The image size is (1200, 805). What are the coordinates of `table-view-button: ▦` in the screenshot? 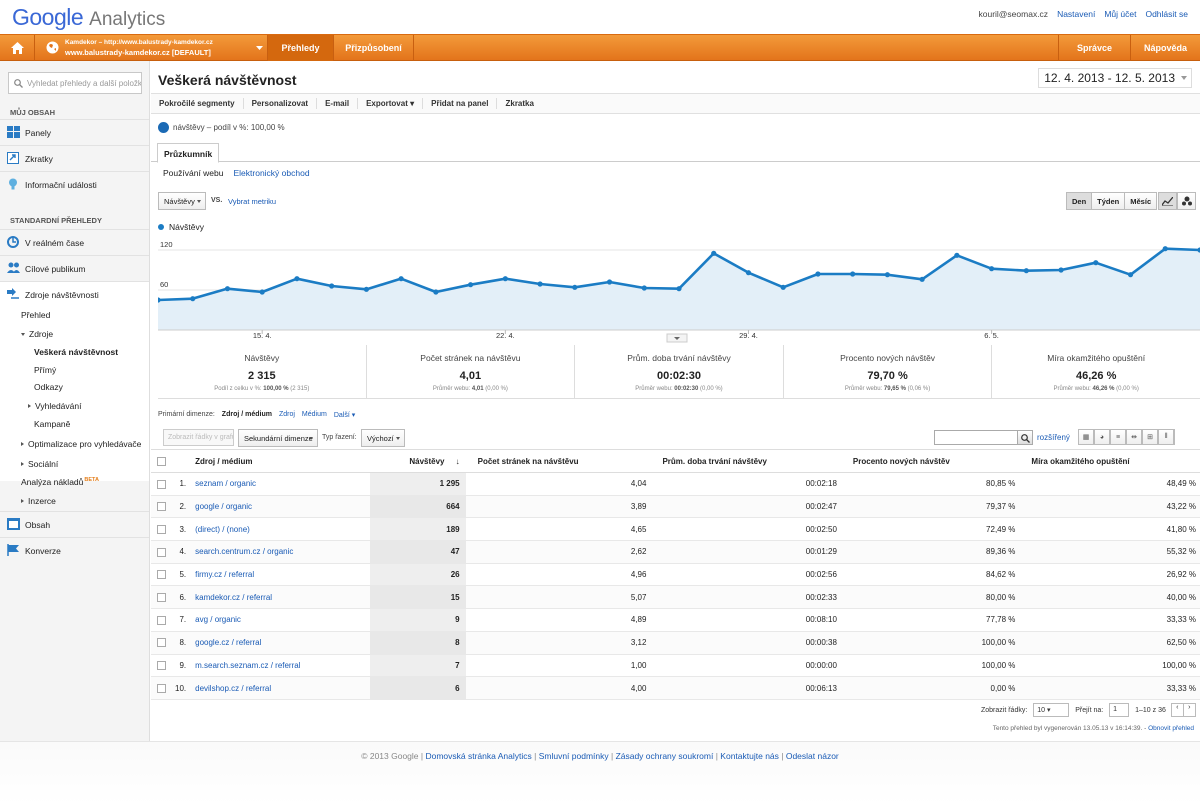 It's located at (1086, 437).